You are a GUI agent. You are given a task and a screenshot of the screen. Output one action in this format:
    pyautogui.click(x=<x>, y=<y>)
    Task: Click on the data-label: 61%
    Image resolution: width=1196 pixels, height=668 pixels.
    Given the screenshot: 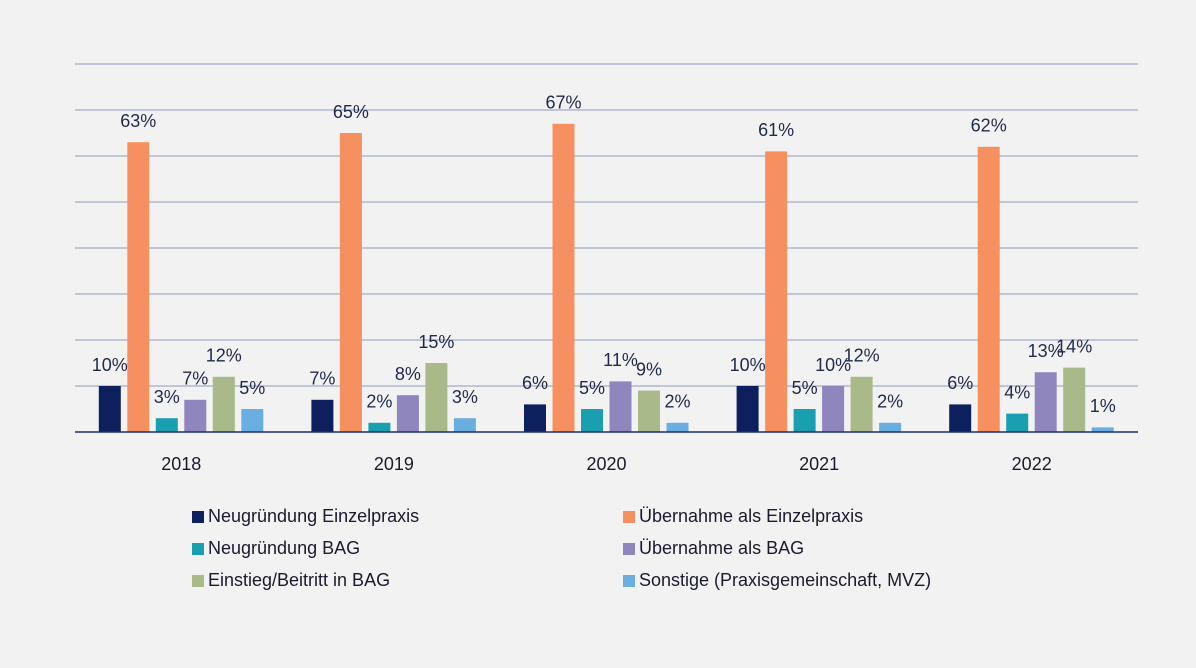 What is the action you would take?
    pyautogui.click(x=776, y=130)
    